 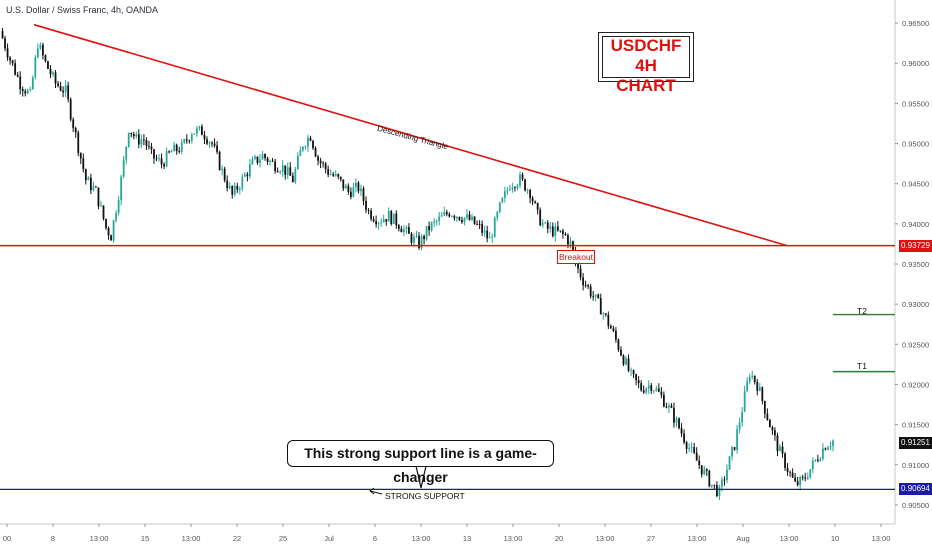 What do you see at coordinates (7, 538) in the screenshot?
I see `x-tick-label: 00` at bounding box center [7, 538].